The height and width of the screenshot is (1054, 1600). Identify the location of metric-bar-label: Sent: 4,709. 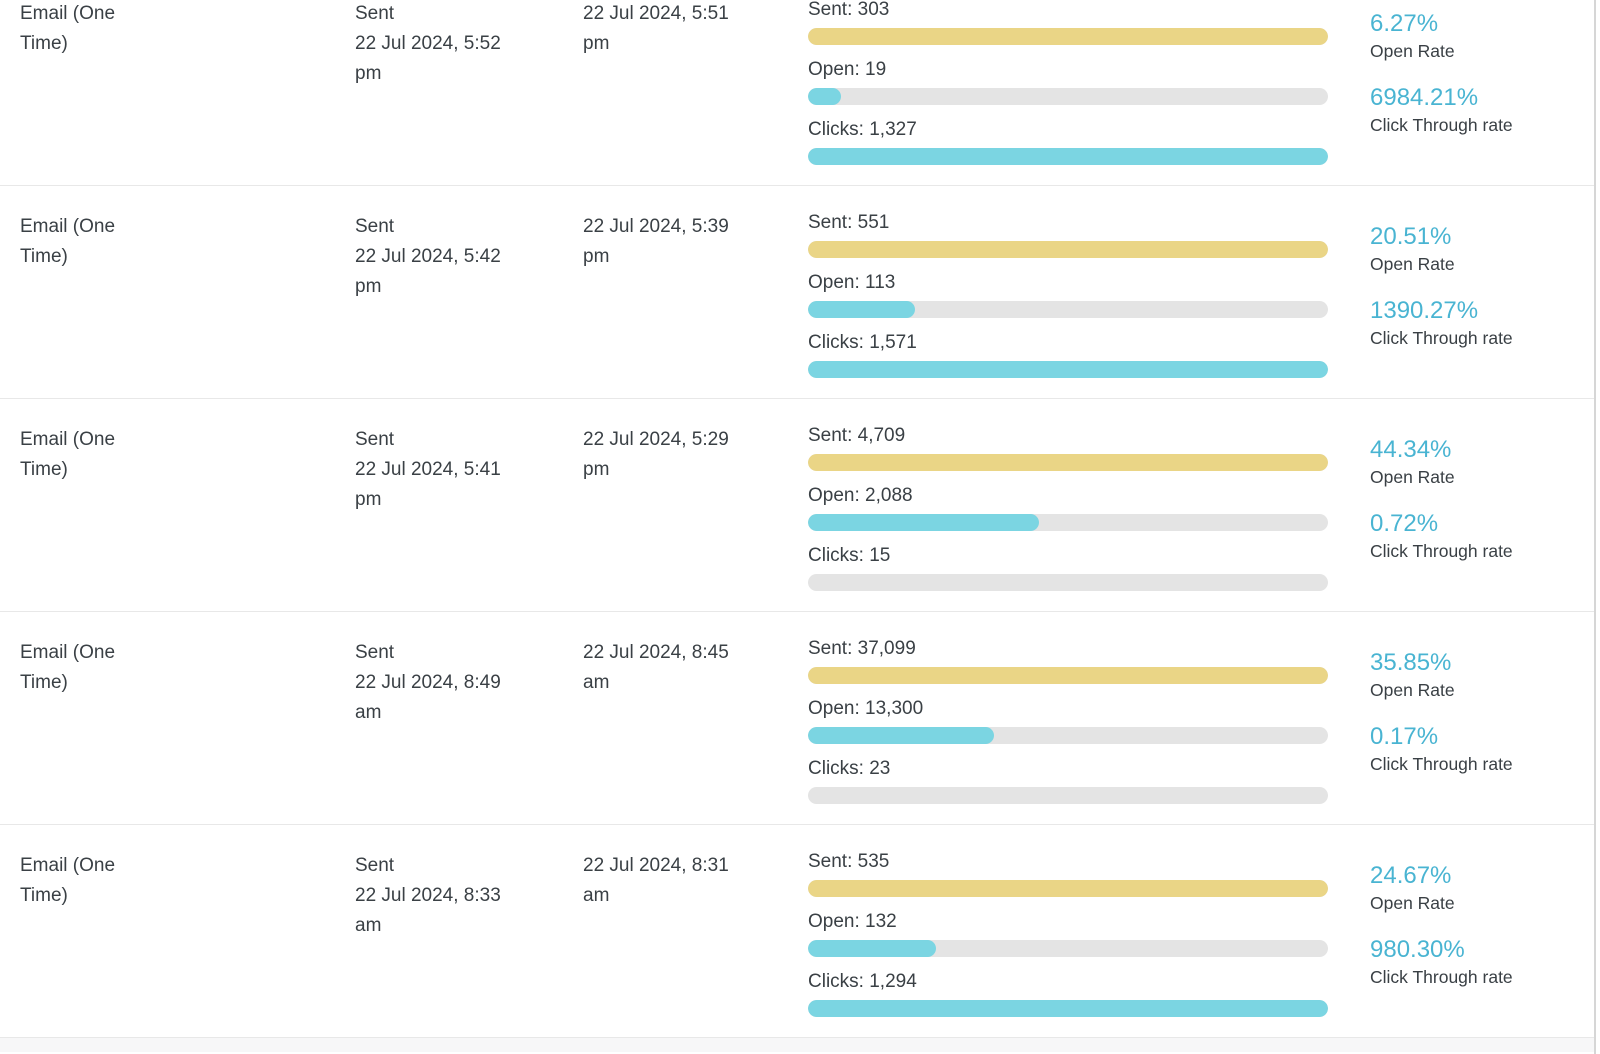
(857, 435).